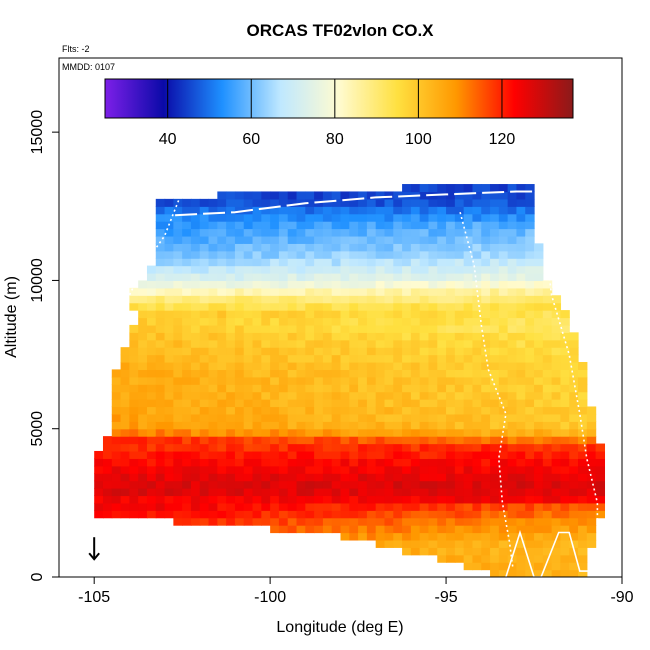 This screenshot has height=650, width=650. What do you see at coordinates (11, 317) in the screenshot?
I see `y-axis-label: Altitude (m)` at bounding box center [11, 317].